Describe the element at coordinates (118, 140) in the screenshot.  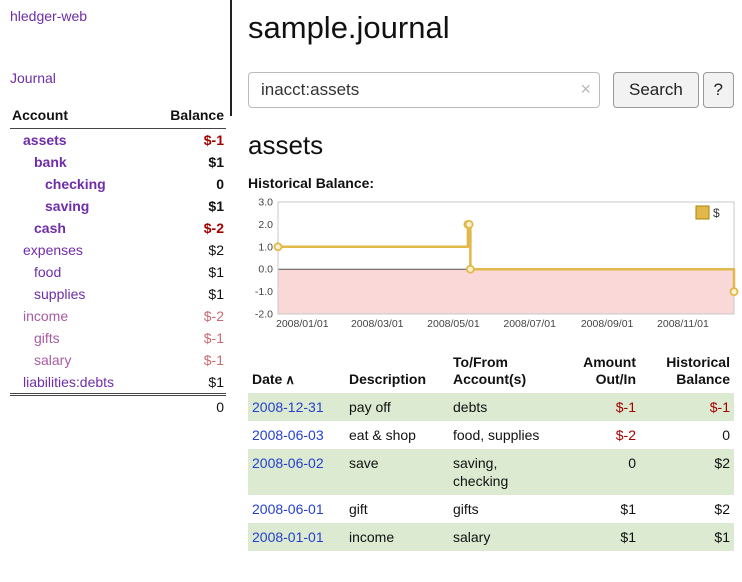
I see `account-row: assets $-1` at that location.